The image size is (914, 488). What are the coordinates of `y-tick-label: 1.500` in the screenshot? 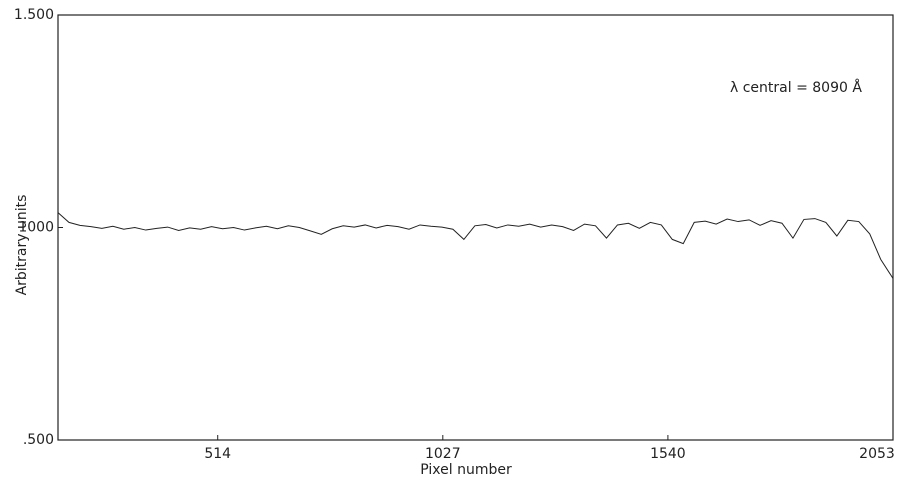 It's located at (34, 15).